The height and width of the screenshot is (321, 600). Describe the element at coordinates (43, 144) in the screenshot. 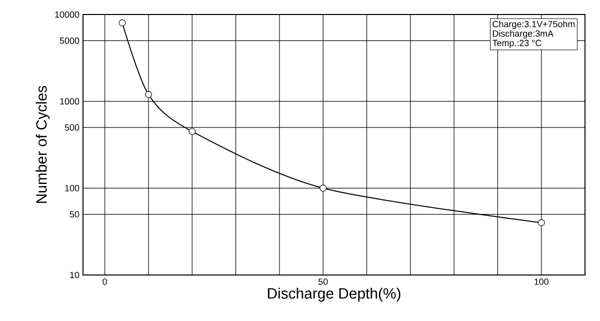

I see `y-axis-title: Number of Cycles` at that location.